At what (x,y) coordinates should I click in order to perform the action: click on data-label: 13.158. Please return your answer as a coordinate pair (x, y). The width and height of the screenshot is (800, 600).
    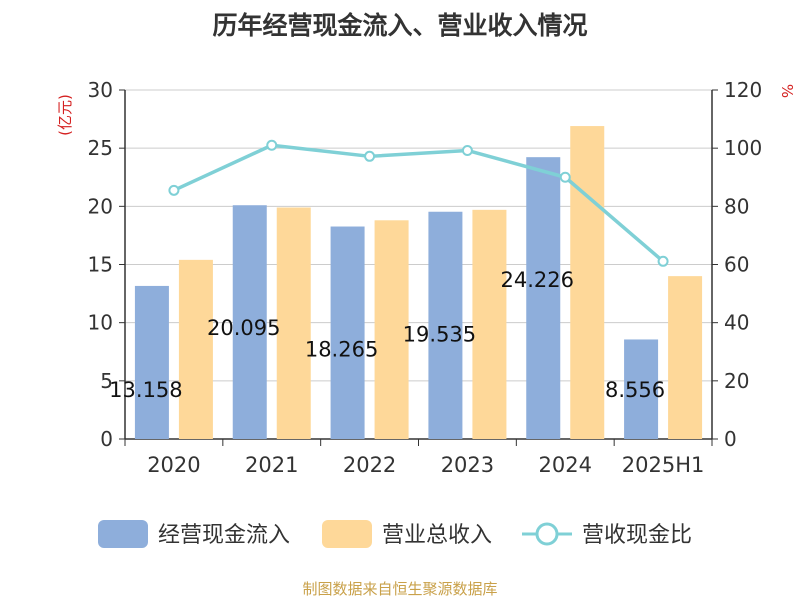
    Looking at the image, I should click on (145, 390).